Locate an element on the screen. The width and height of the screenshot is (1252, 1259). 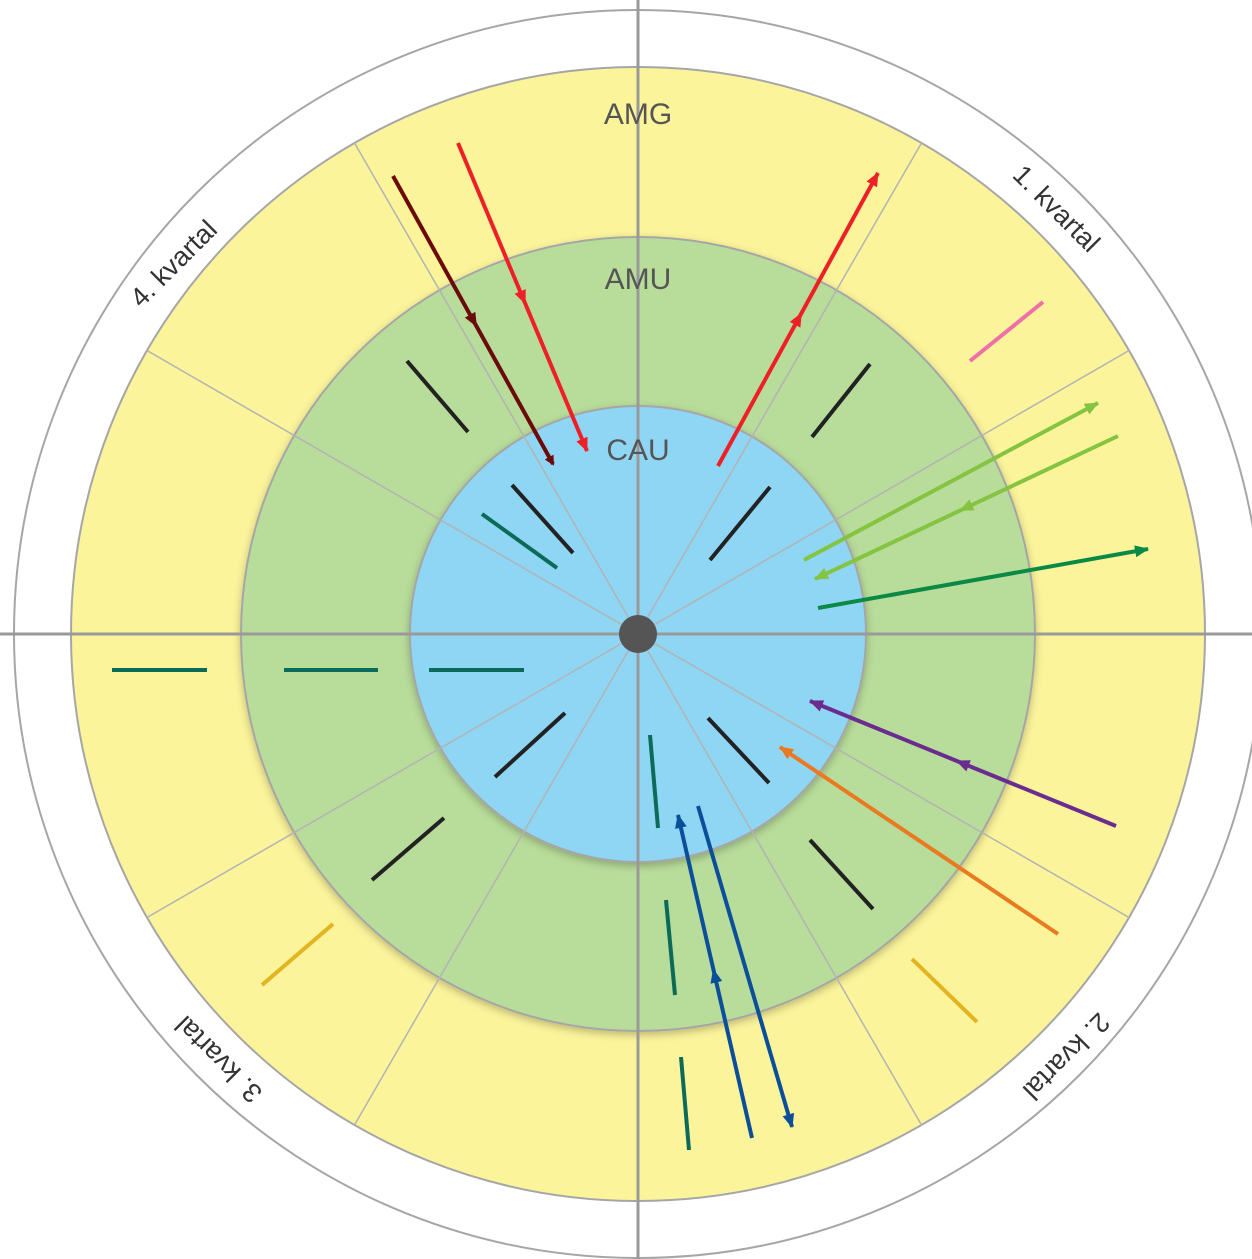
center-dot is located at coordinates (638, 634).